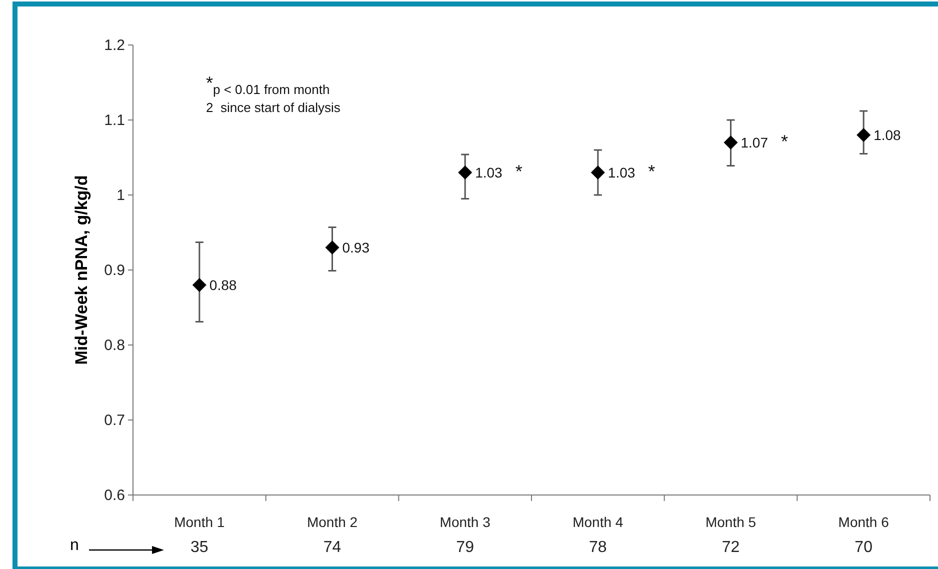 The image size is (938, 569). Describe the element at coordinates (114, 495) in the screenshot. I see `y-tick-label: 0.6` at that location.